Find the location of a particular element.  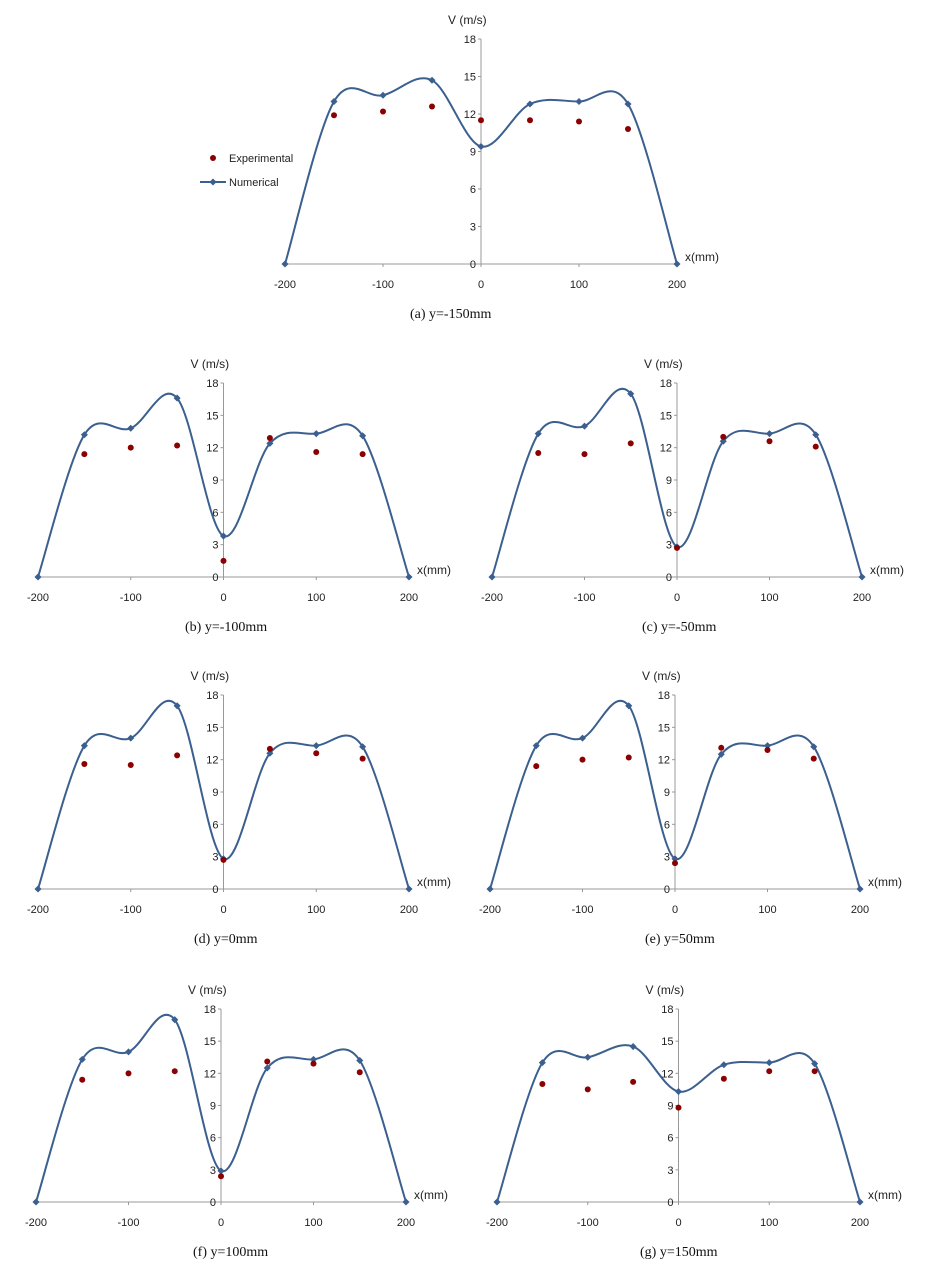

panel-caption: (d) y=0mm is located at coordinates (226, 939).